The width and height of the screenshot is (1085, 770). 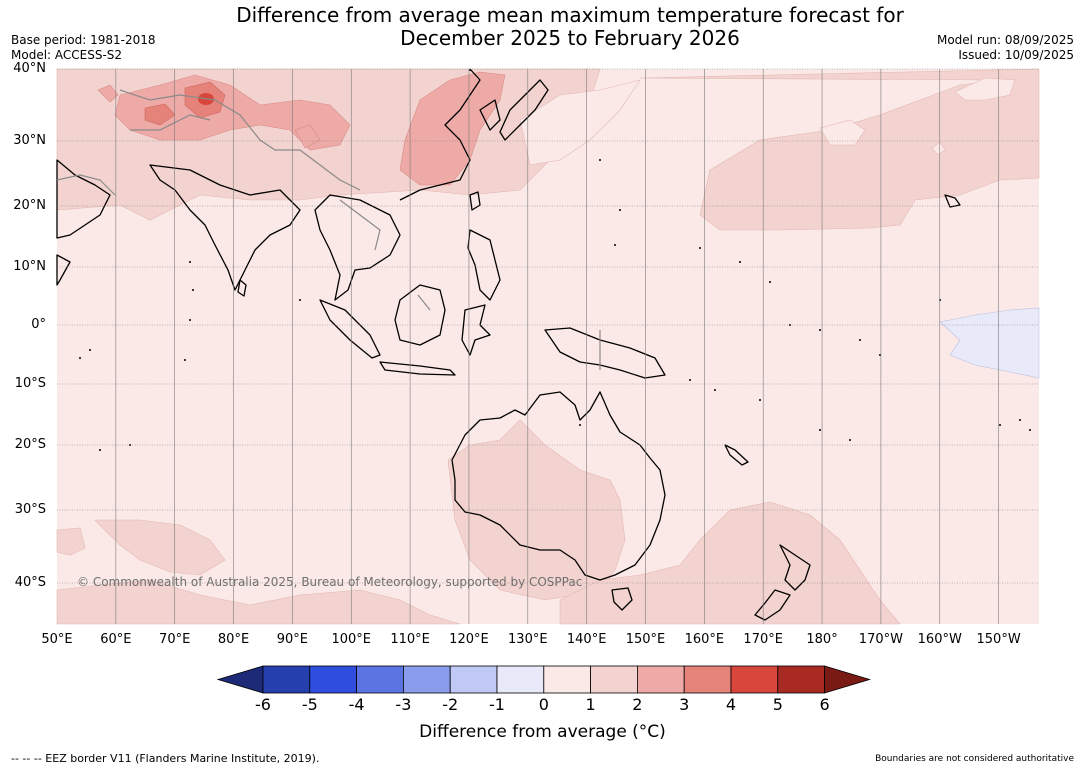 What do you see at coordinates (29, 68) in the screenshot?
I see `lat-label: 40°N` at bounding box center [29, 68].